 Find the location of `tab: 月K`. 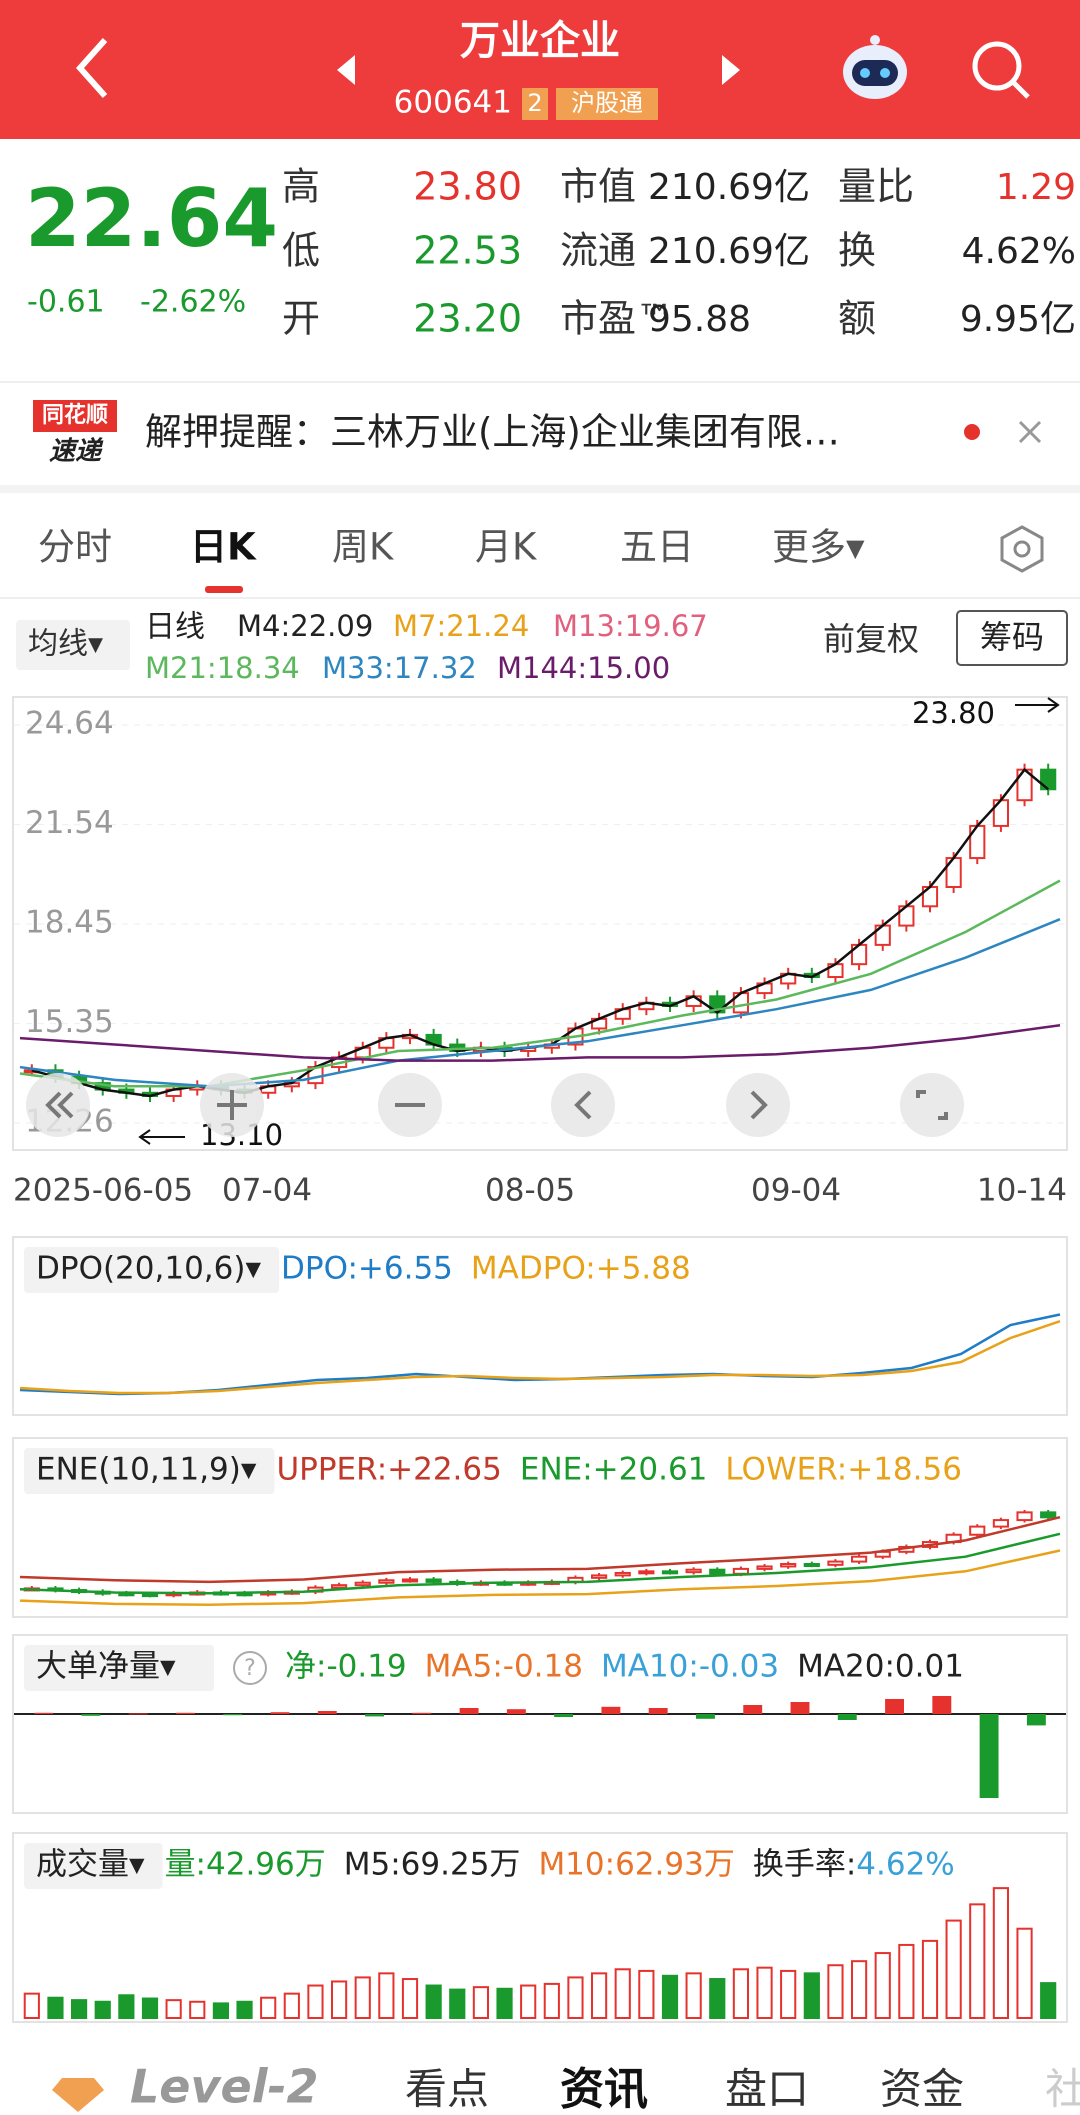

tab: 月K is located at coordinates (506, 547).